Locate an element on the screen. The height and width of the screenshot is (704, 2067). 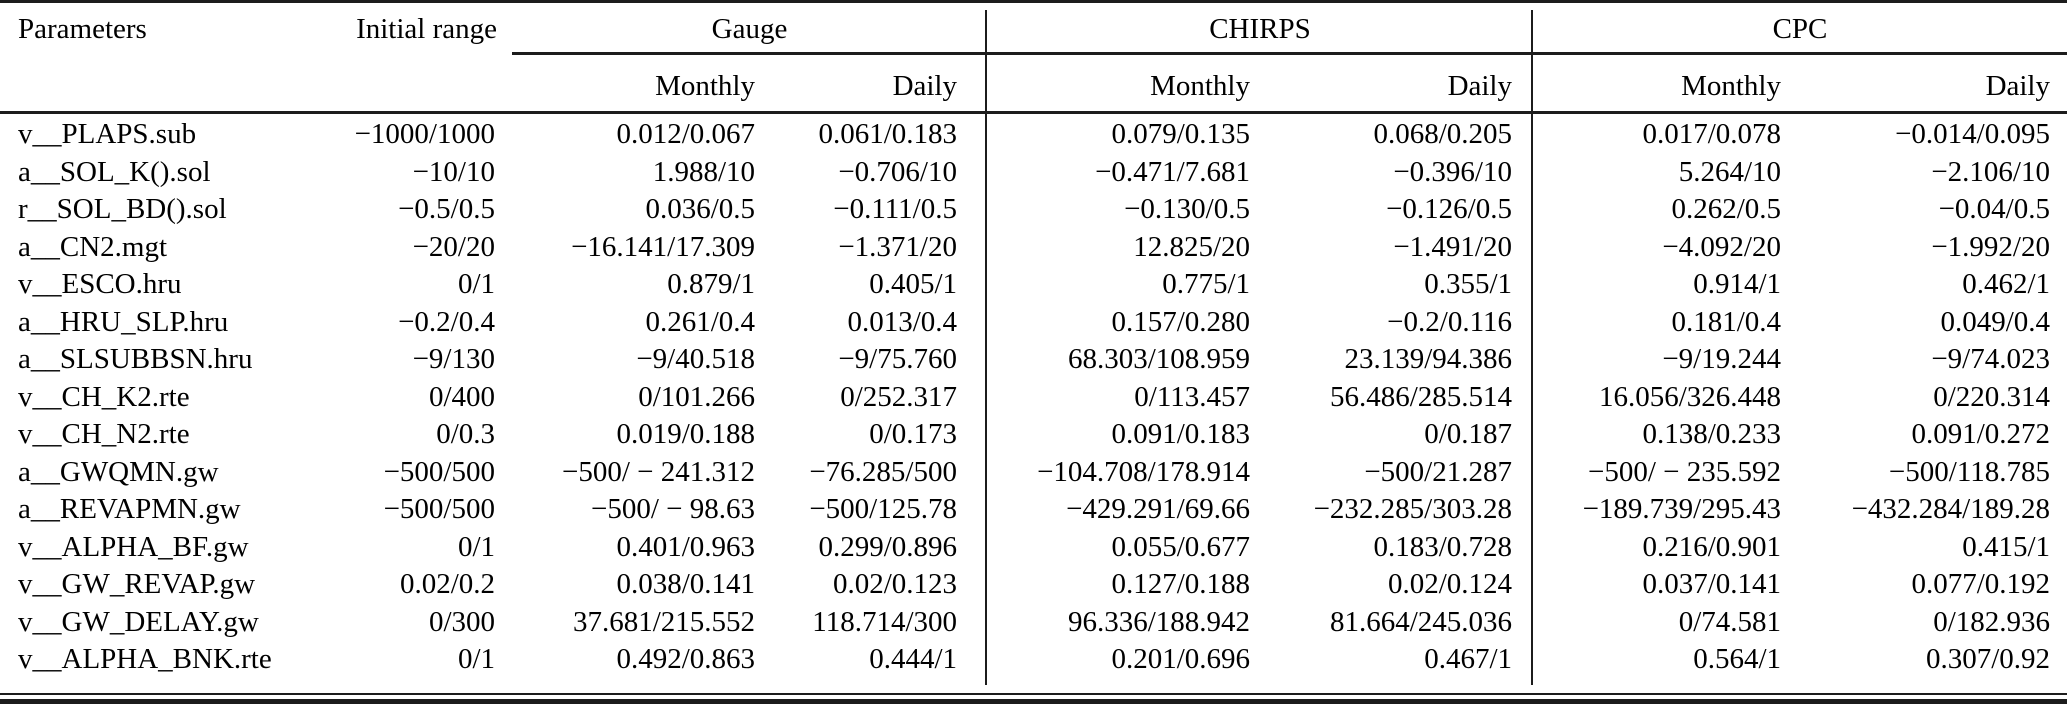
initial-range-value: −1000/1000 is located at coordinates (424, 134).